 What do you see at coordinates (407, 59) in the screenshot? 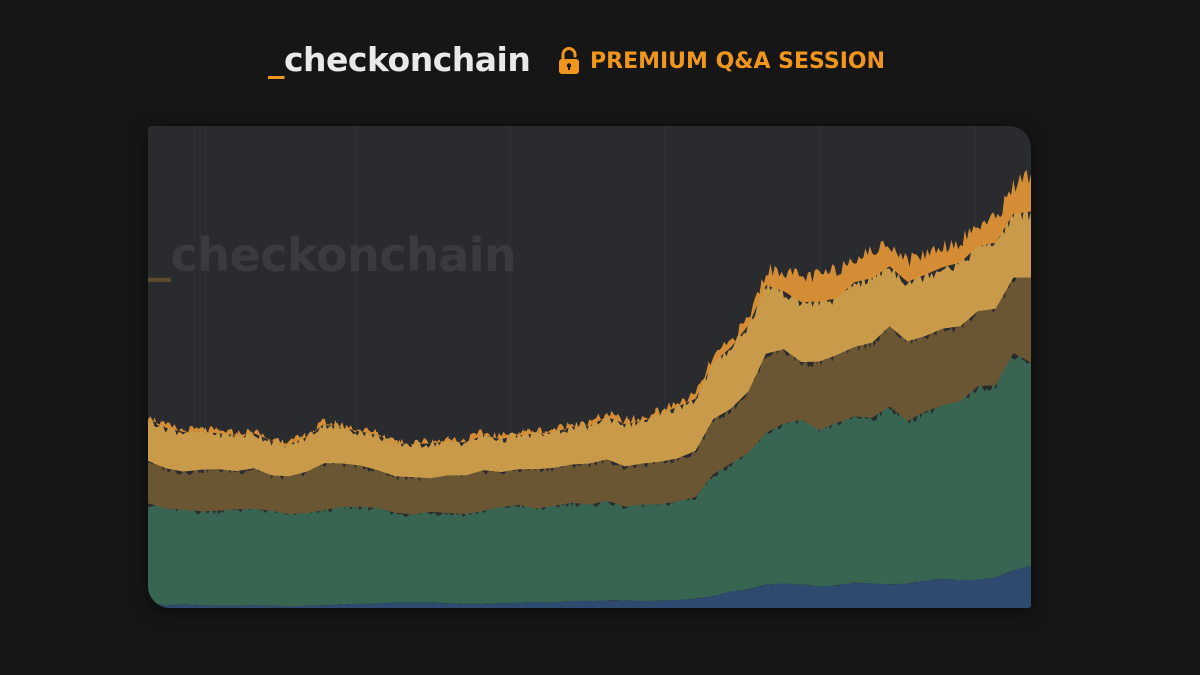
I see `brand-name: checkonchain` at bounding box center [407, 59].